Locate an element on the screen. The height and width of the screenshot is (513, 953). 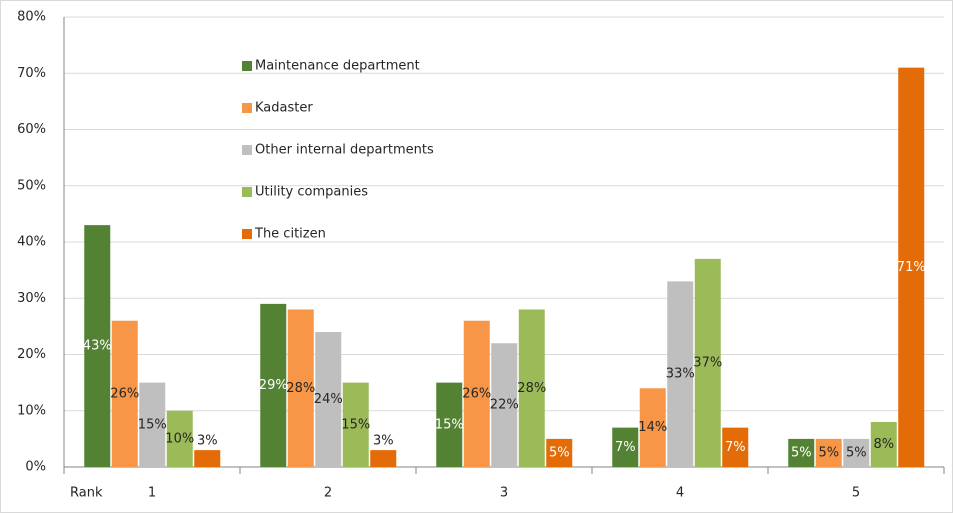
y-tick-label: 80% is located at coordinates (31, 17).